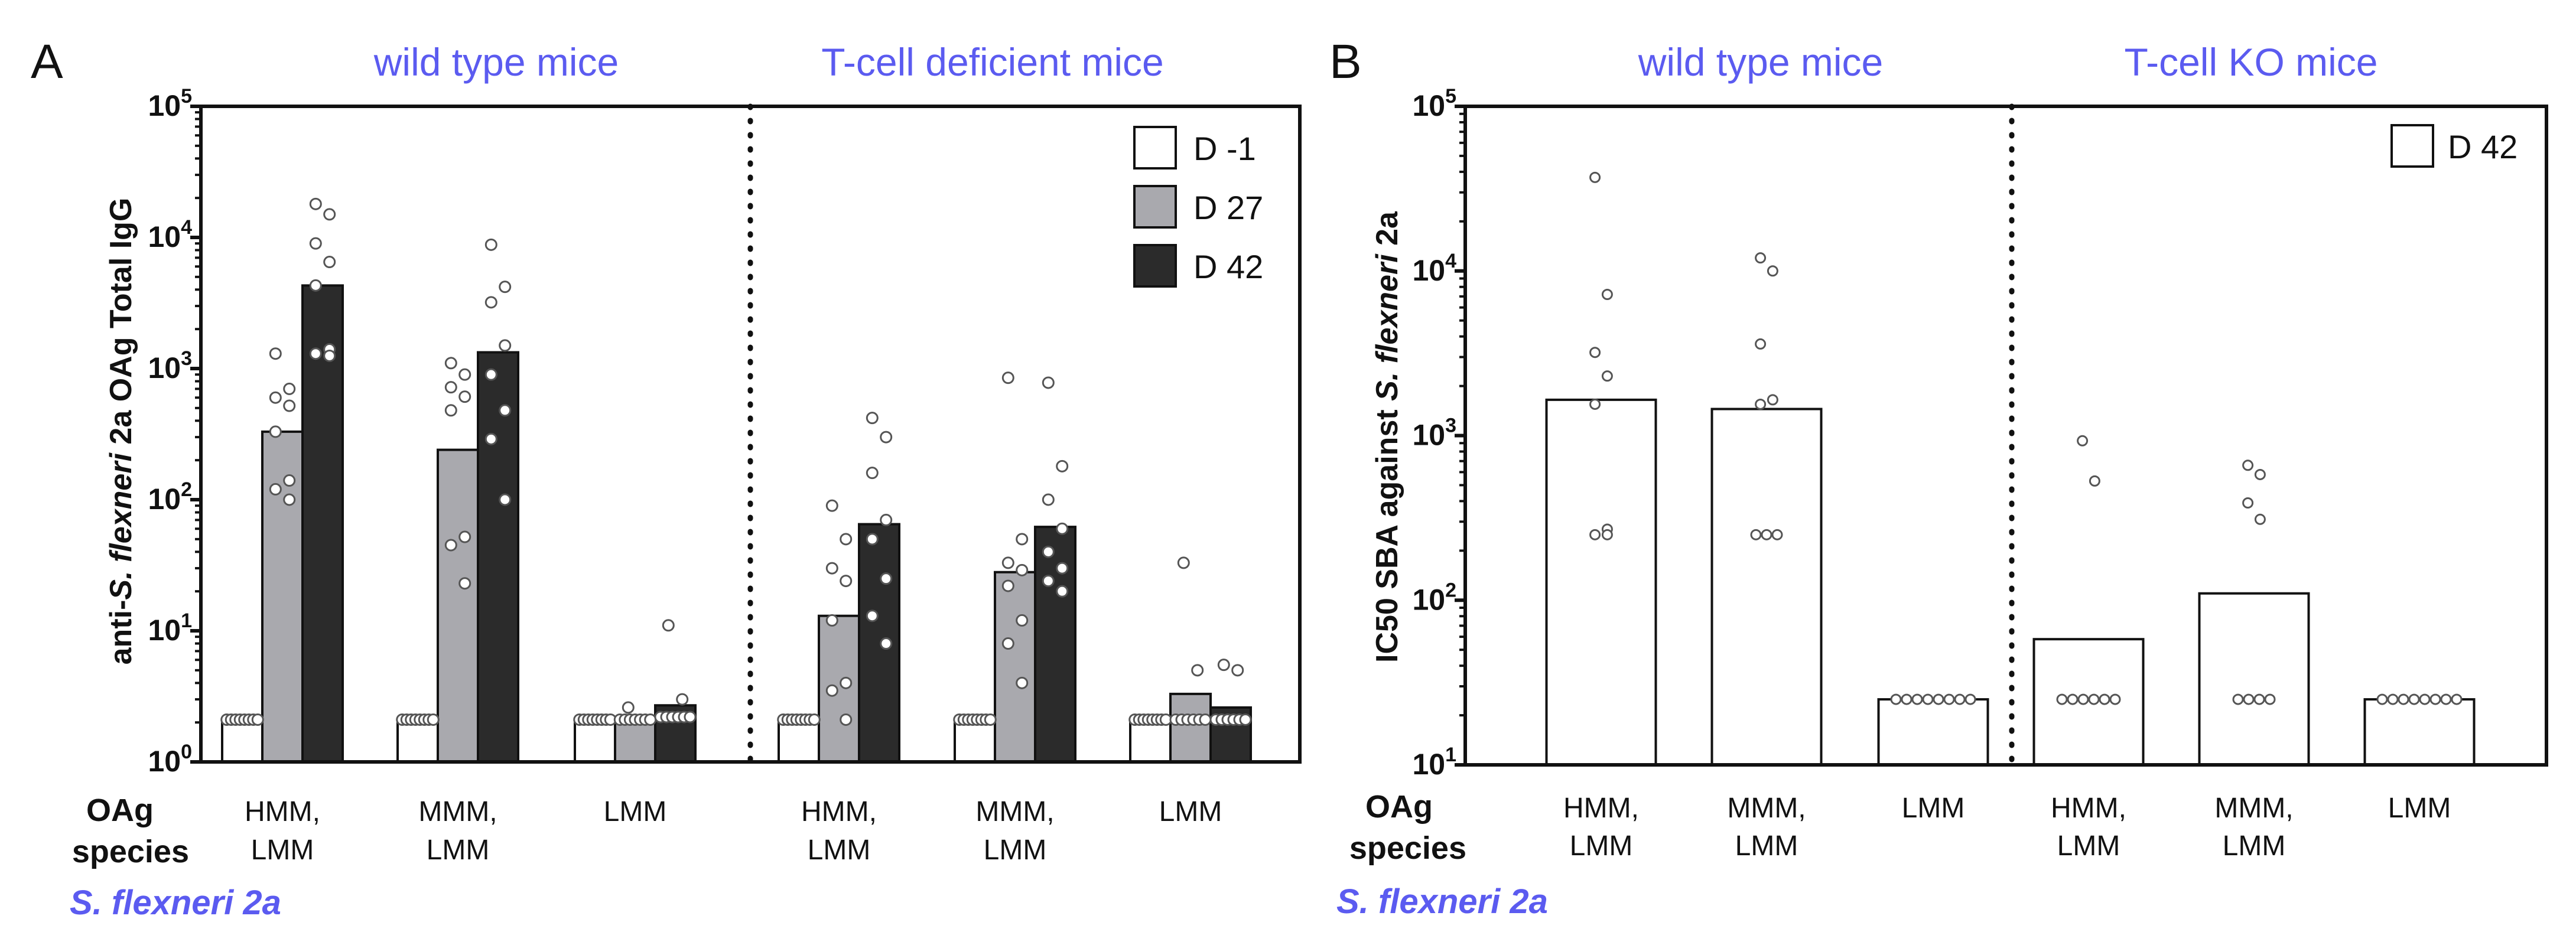  What do you see at coordinates (1934, 808) in the screenshot?
I see `category-label-line1: LMM` at bounding box center [1934, 808].